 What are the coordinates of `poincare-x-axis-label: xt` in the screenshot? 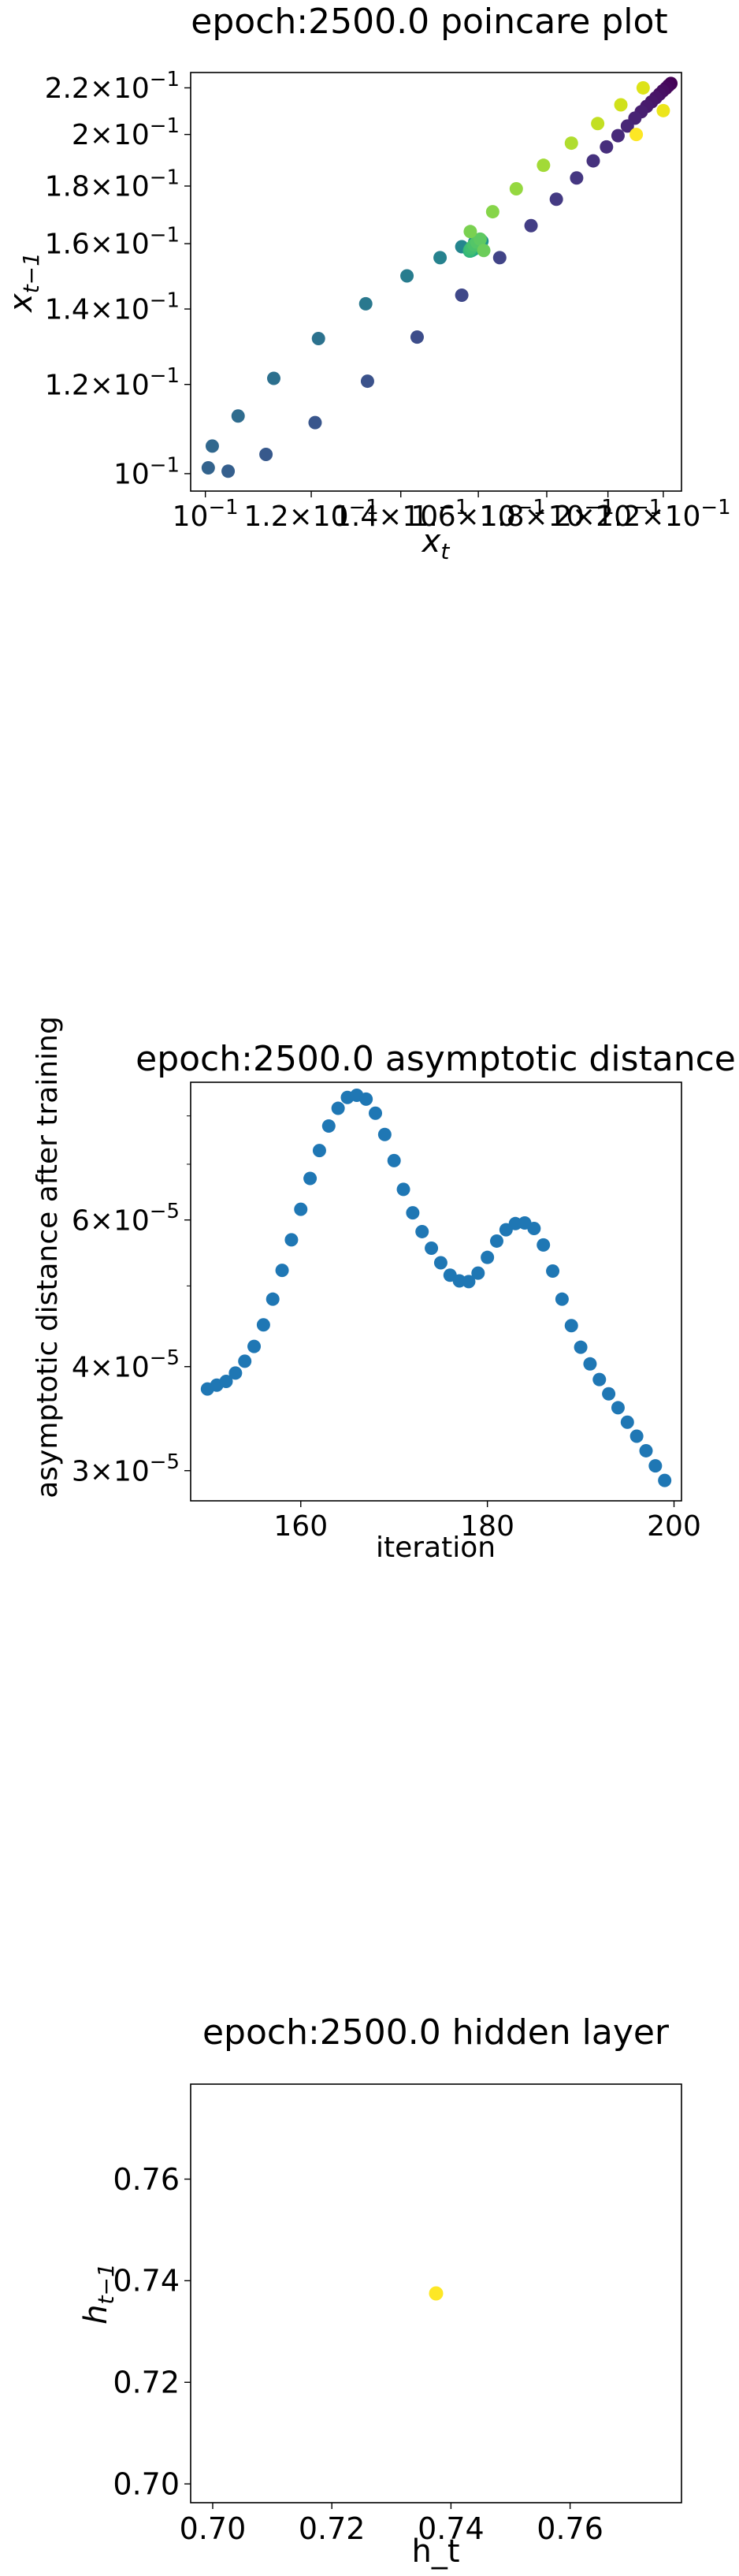 It's located at (436, 543).